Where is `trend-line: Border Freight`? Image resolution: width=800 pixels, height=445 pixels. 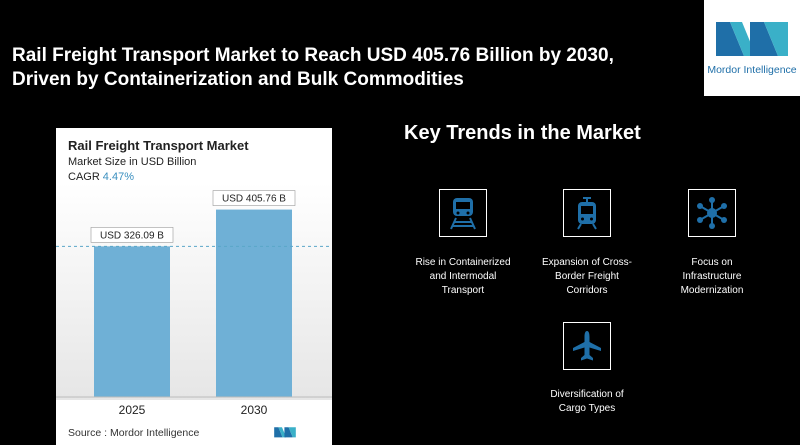 trend-line: Border Freight is located at coordinates (587, 276).